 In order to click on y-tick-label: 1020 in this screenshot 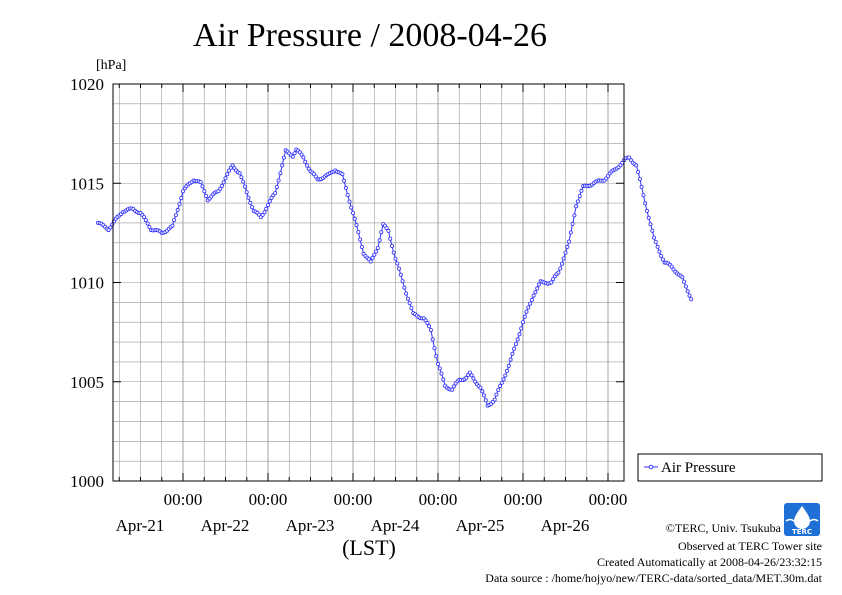, I will do `click(87, 84)`.